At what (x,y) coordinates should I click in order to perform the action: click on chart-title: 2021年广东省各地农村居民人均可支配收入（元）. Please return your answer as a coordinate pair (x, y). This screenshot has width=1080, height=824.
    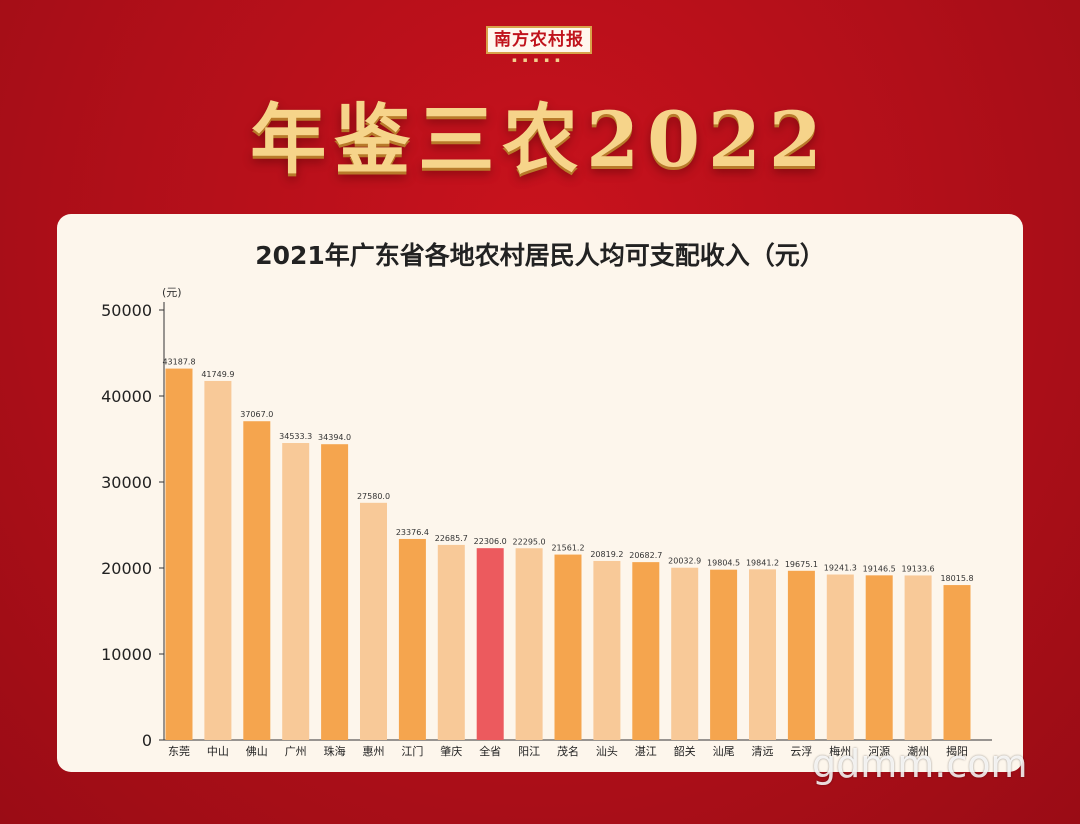
    Looking at the image, I should click on (540, 255).